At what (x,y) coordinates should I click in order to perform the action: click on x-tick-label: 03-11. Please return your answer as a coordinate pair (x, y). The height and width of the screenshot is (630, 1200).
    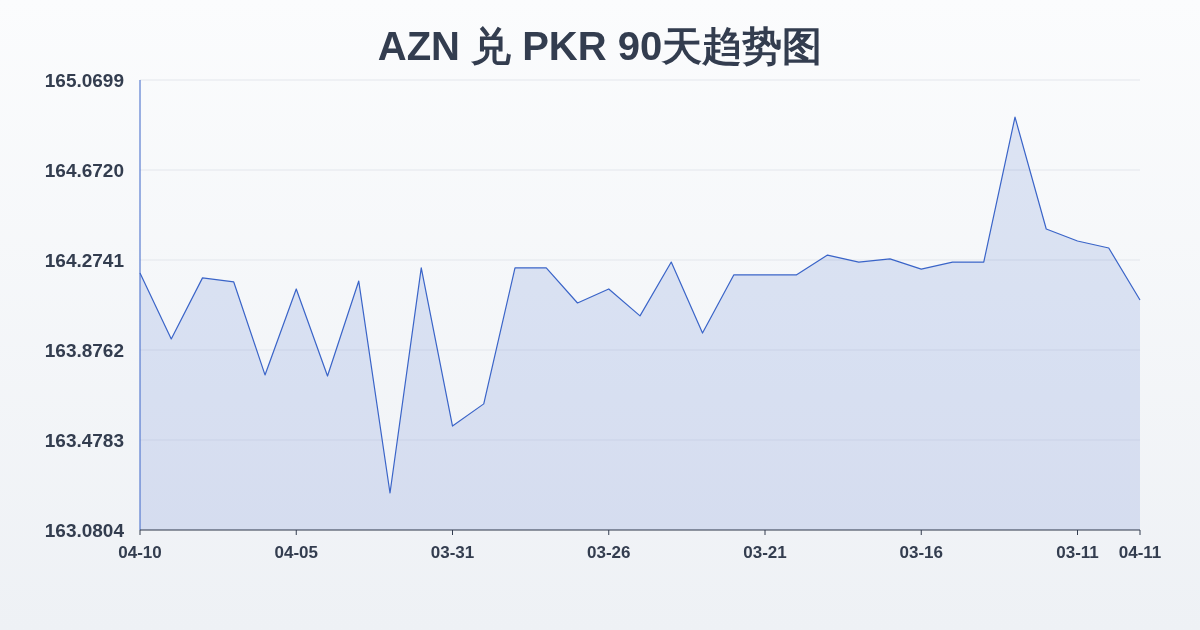
    Looking at the image, I should click on (1077, 552).